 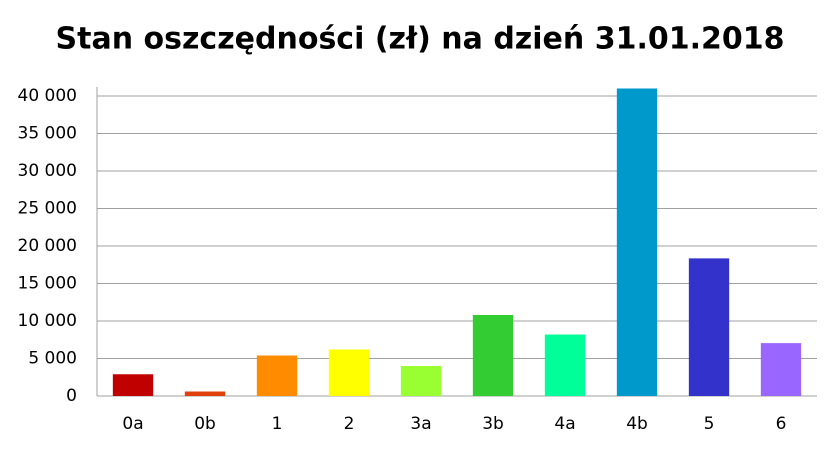 What do you see at coordinates (47, 96) in the screenshot?
I see `y-tick-label: 40 000` at bounding box center [47, 96].